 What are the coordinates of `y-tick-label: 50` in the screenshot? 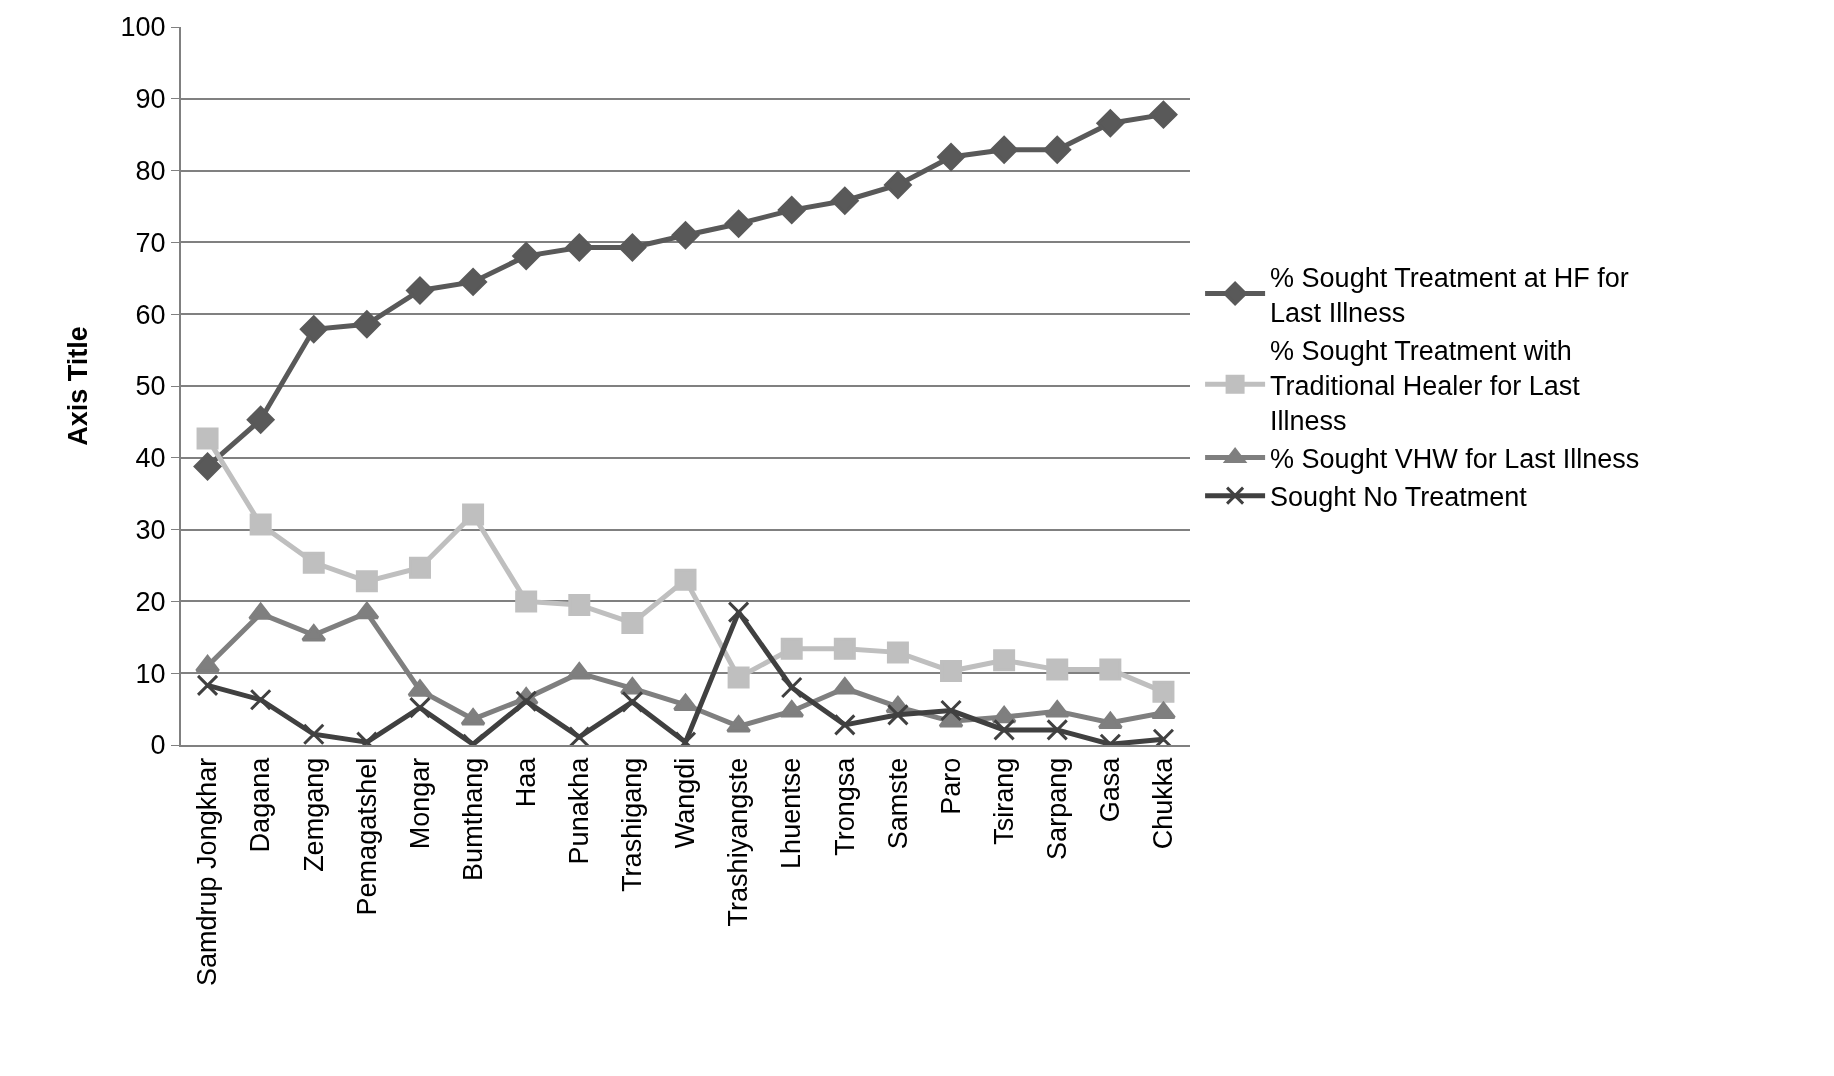 It's located at (150, 386).